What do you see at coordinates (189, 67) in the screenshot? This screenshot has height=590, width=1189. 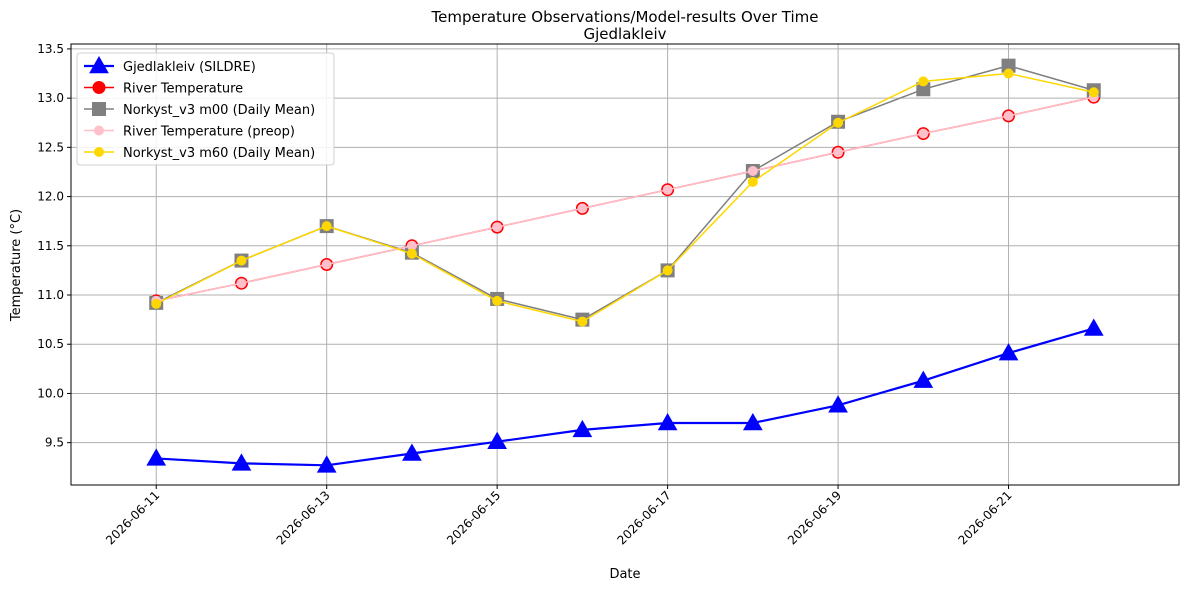 I see `legend-label: Gjedlakleiv (SILDRE)` at bounding box center [189, 67].